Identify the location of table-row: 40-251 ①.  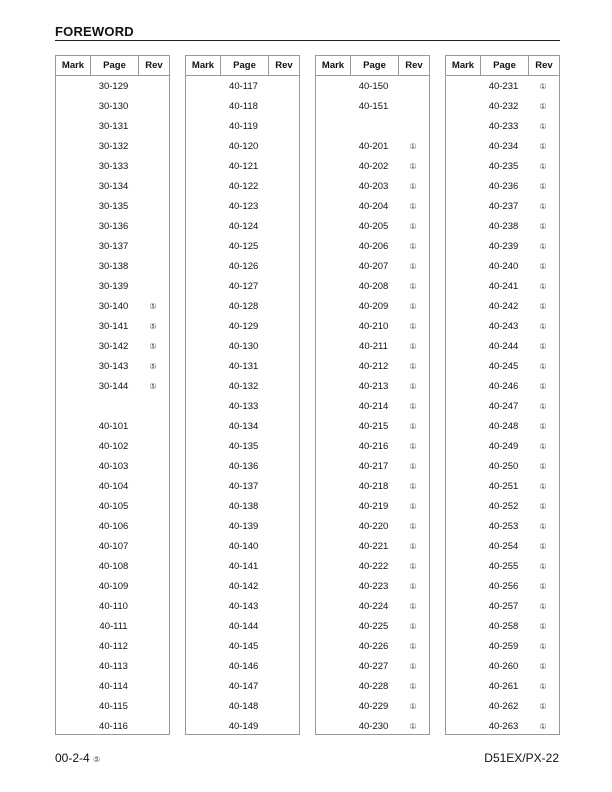
(502, 486).